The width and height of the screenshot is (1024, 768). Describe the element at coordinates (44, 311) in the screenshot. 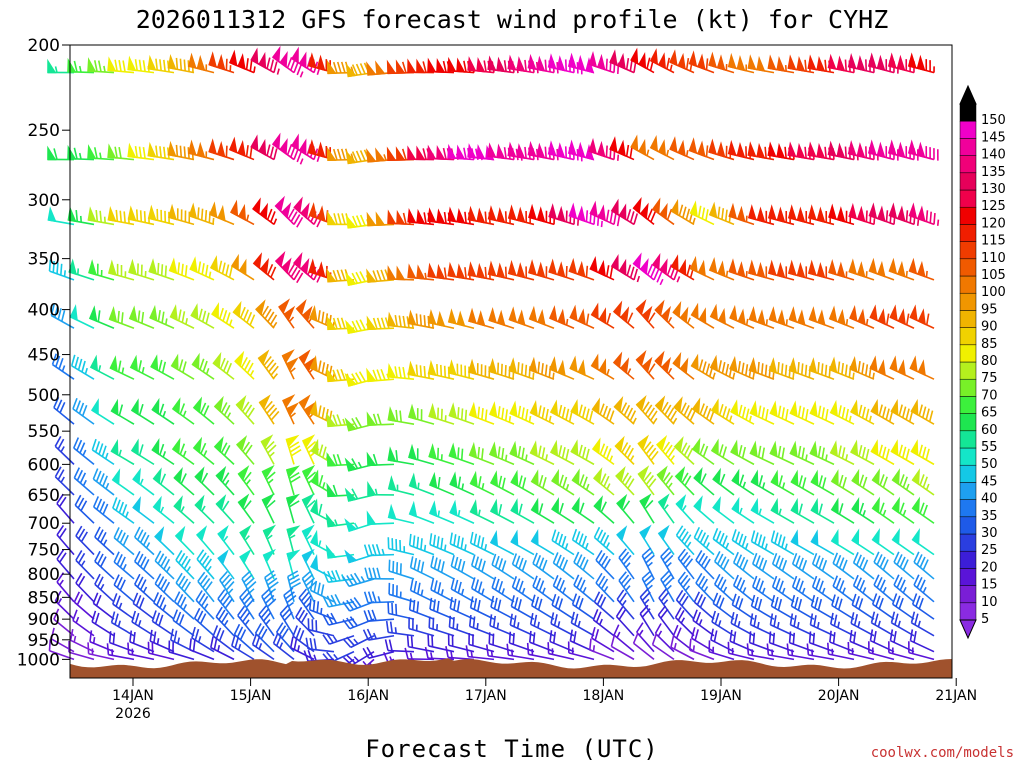

I see `y-tick-label: 400` at that location.